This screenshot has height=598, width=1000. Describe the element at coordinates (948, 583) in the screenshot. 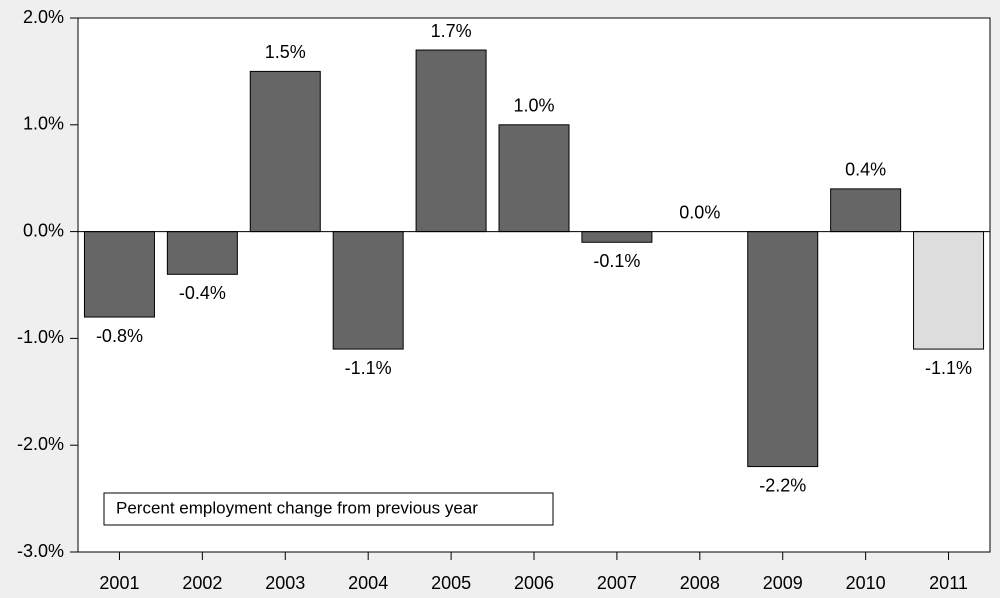

I see `x-tick-label: 2011` at that location.